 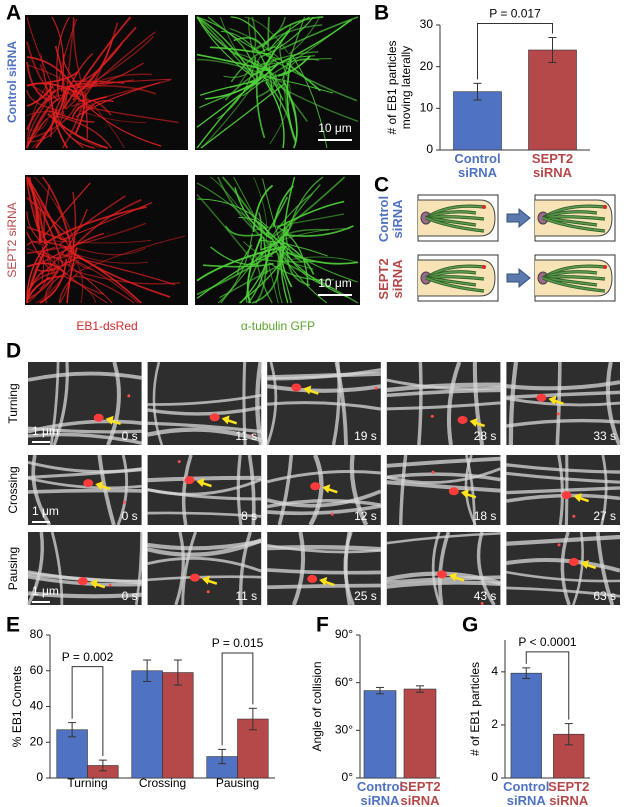 What do you see at coordinates (45, 591) in the screenshot?
I see `scale-bar-label: 1 μm` at bounding box center [45, 591].